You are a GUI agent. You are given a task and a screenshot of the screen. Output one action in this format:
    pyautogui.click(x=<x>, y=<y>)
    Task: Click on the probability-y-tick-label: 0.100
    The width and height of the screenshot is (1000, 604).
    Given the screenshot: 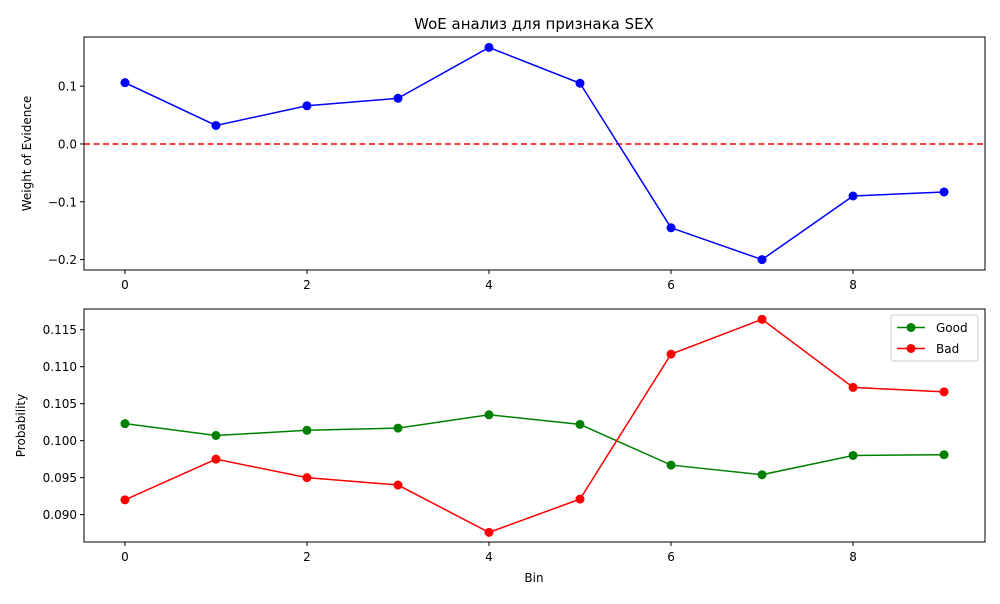 What is the action you would take?
    pyautogui.click(x=60, y=441)
    